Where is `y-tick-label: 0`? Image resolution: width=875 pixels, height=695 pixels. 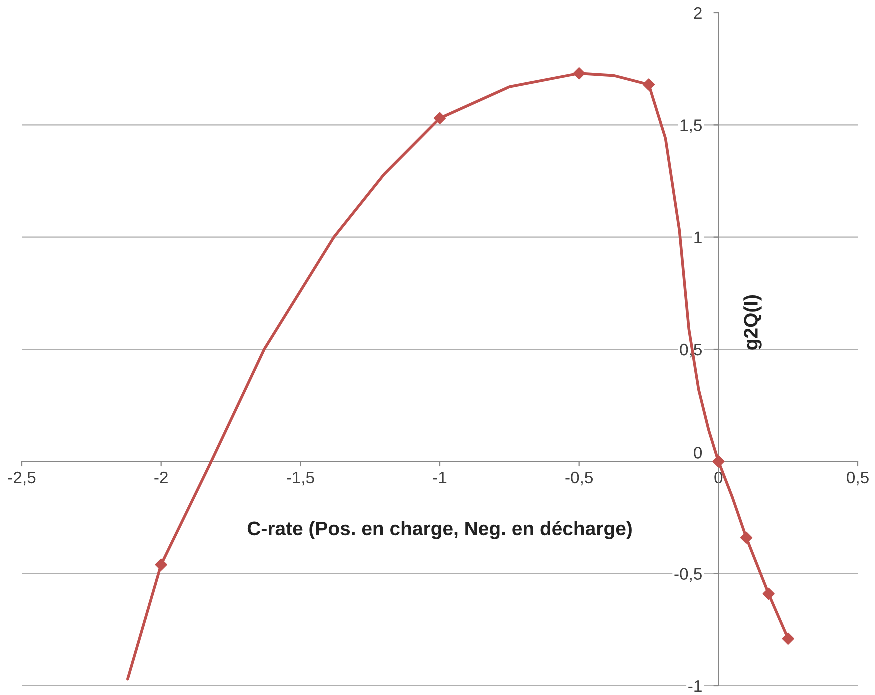 y-tick-label: 0 is located at coordinates (698, 453).